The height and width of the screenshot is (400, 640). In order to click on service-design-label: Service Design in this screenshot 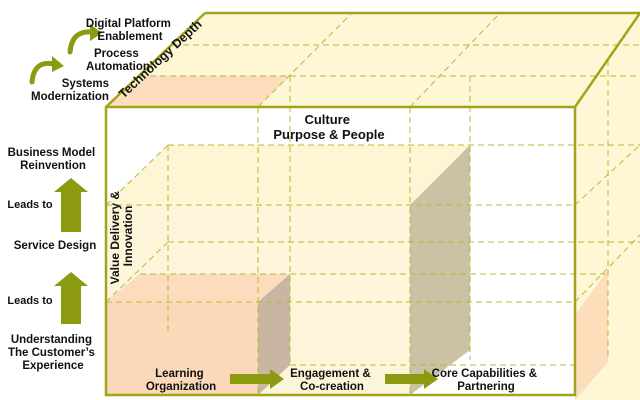, I will do `click(55, 246)`.